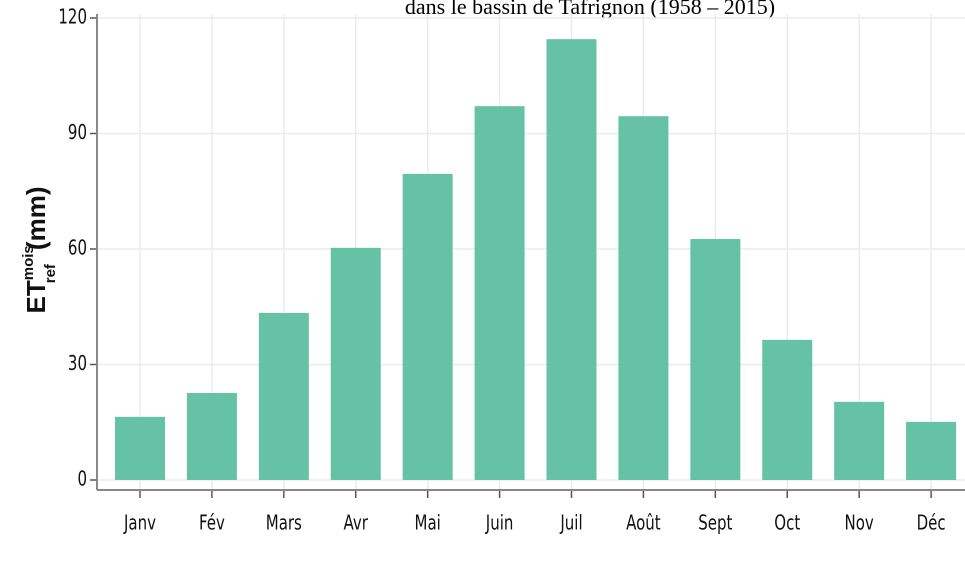 The height and width of the screenshot is (566, 965). I want to click on y-label-base: ET, so click(36, 296).